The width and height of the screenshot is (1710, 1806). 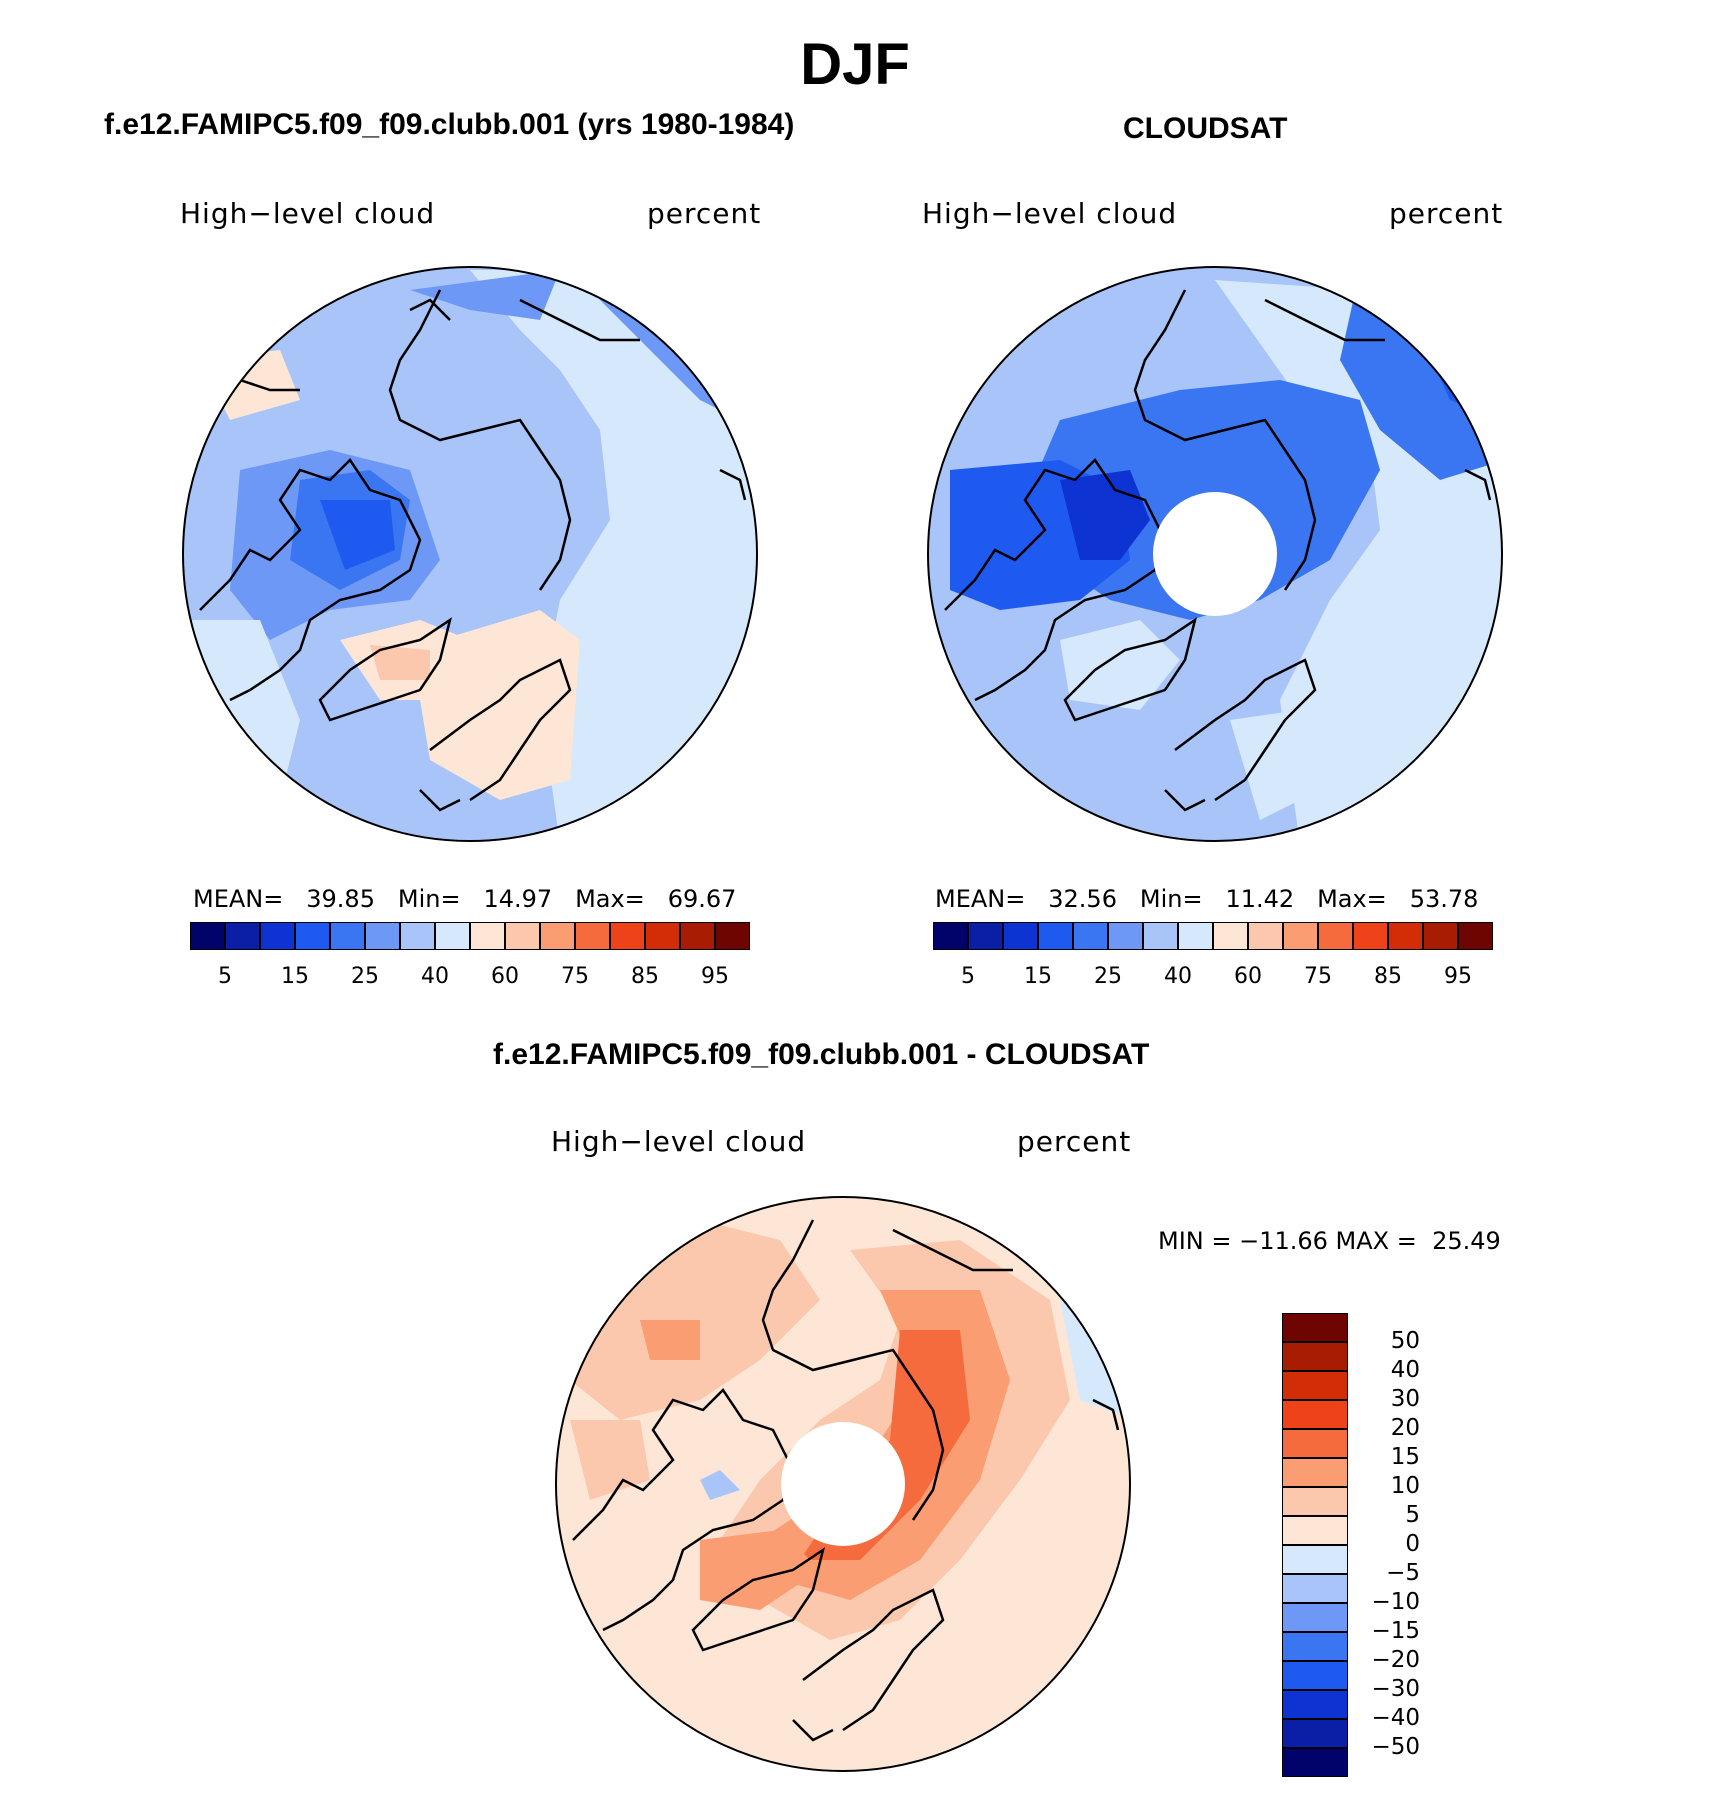 I want to click on model-colorbar-label: 40, so click(x=435, y=976).